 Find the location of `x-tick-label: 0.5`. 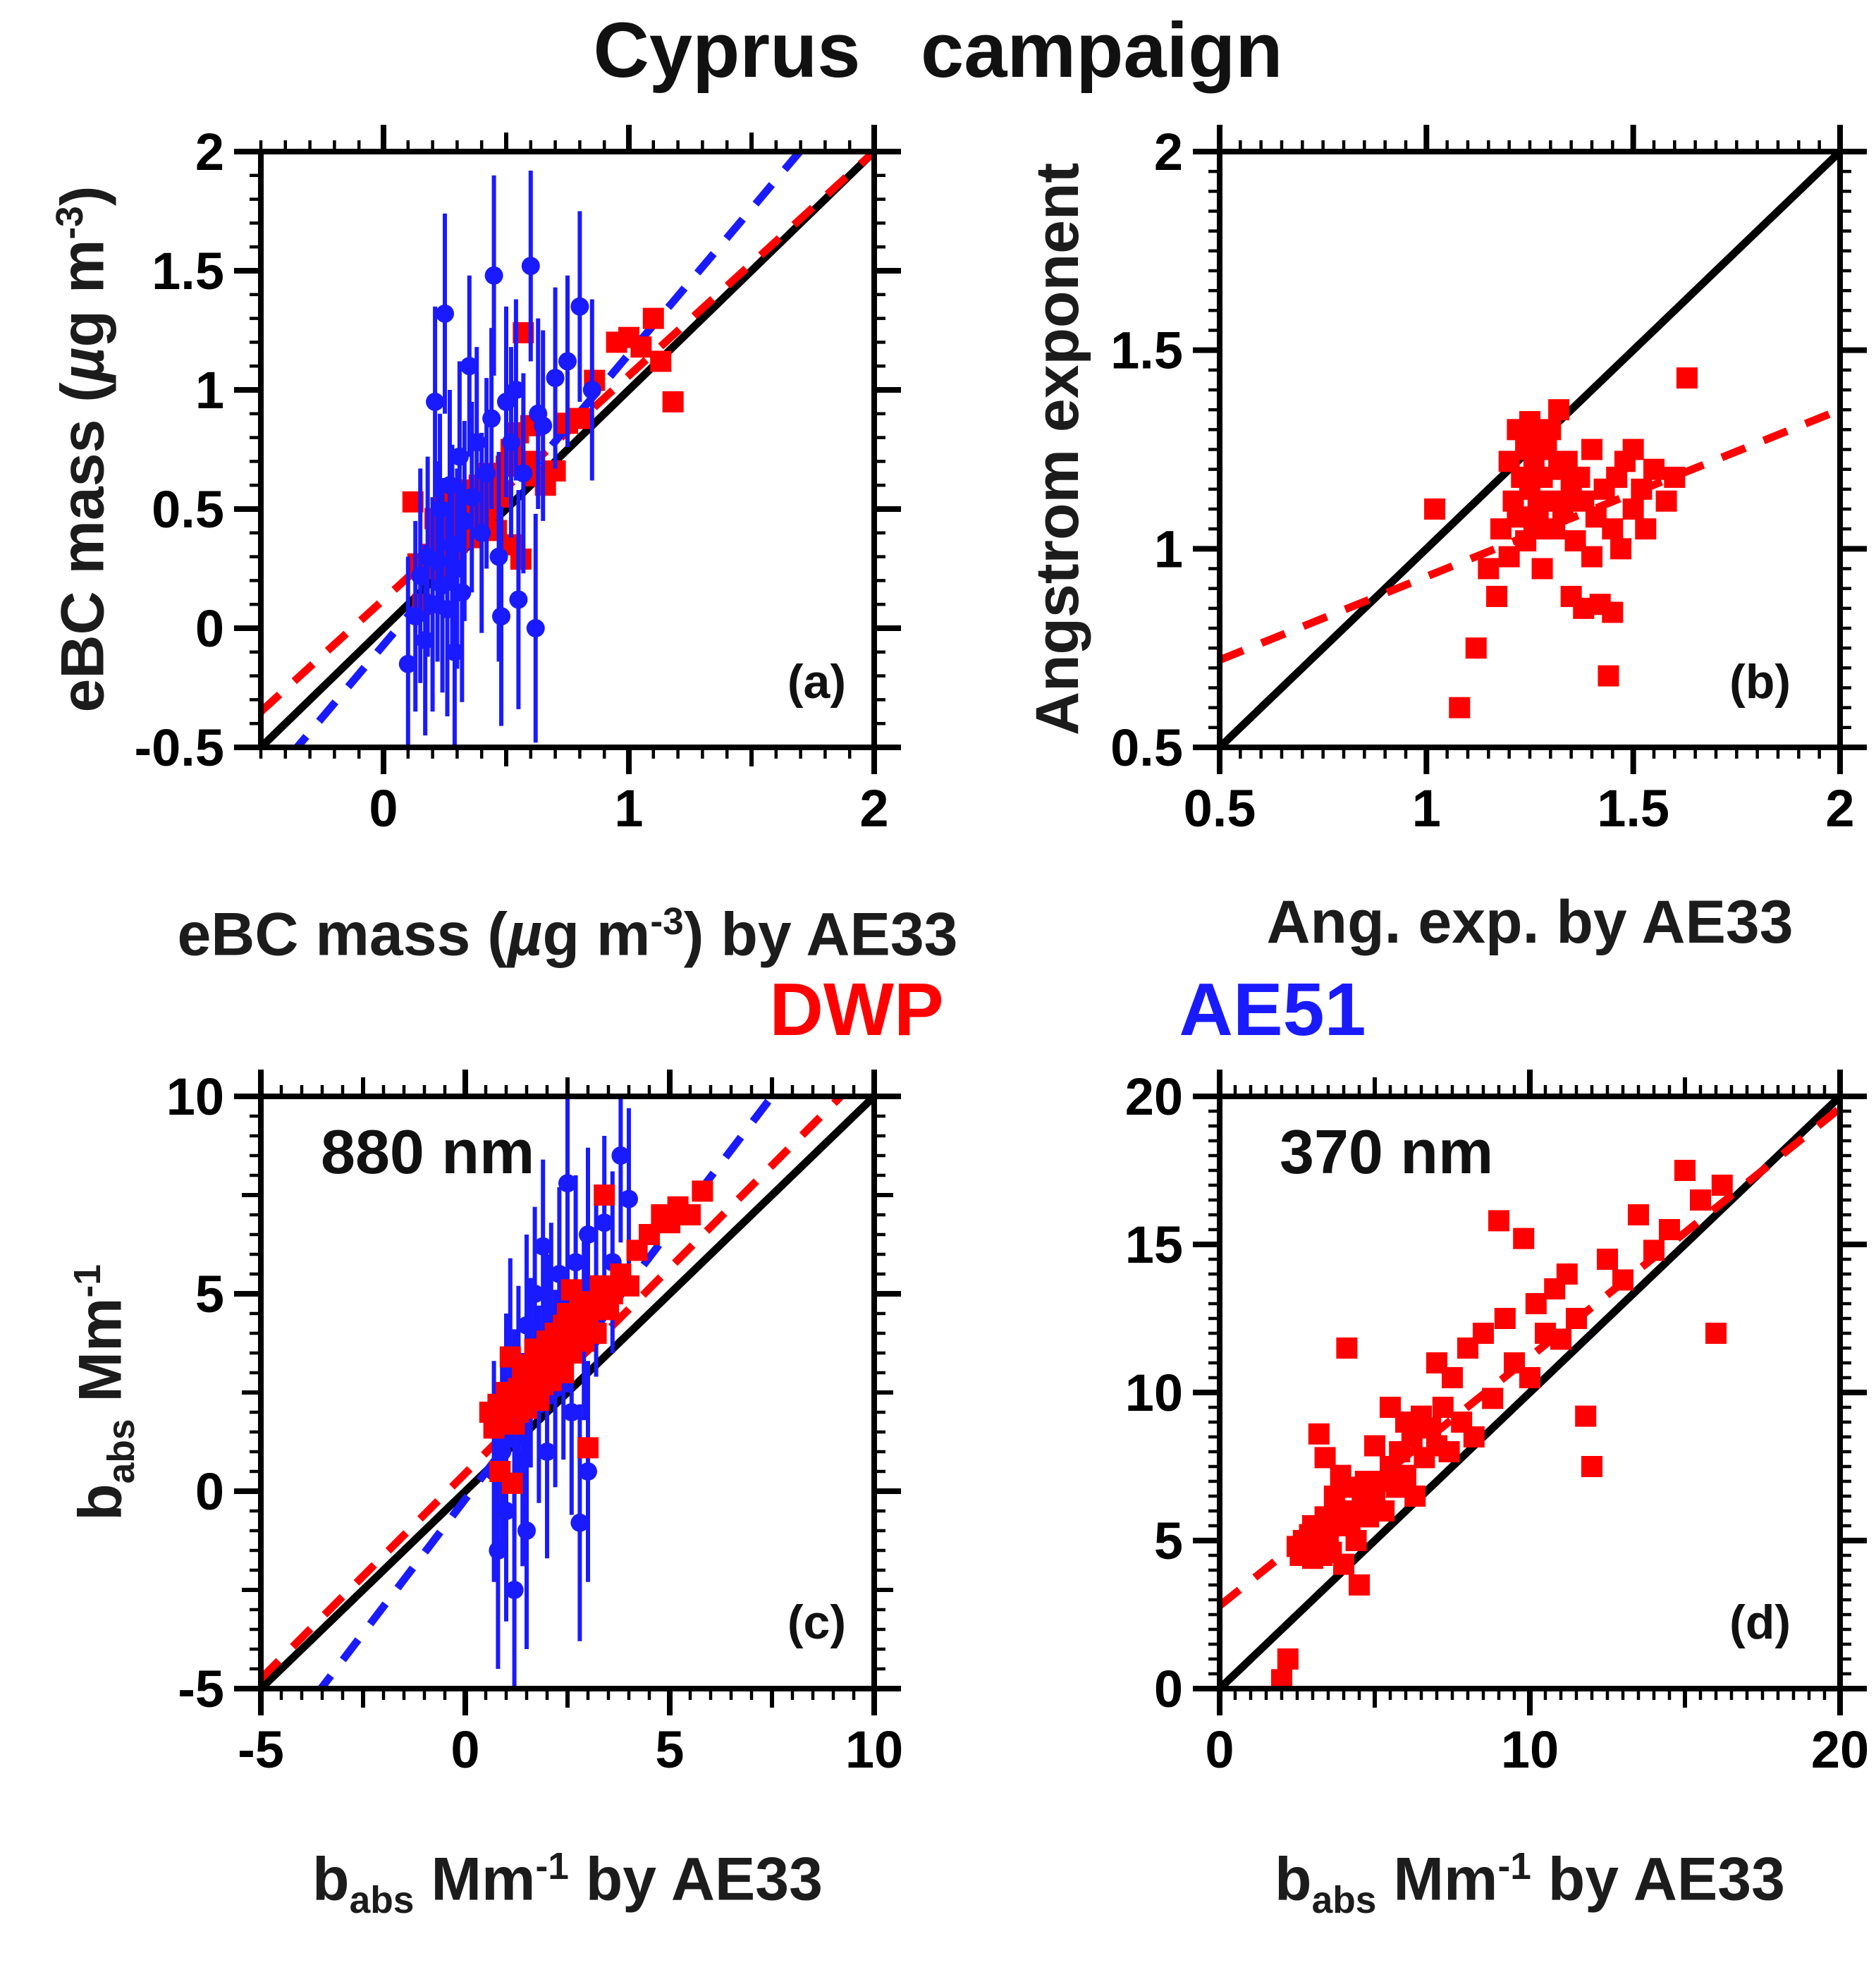

x-tick-label: 0.5 is located at coordinates (1220, 809).